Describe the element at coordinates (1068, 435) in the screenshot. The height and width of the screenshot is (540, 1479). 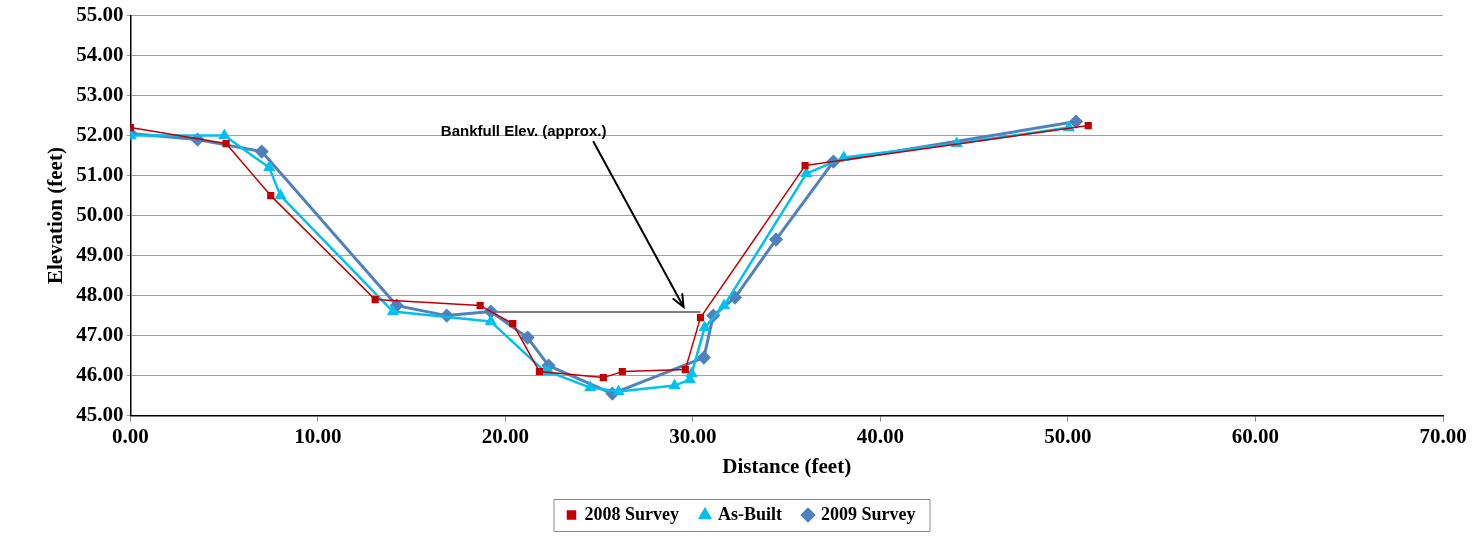
I see `x-tick-label: 50.00` at that location.